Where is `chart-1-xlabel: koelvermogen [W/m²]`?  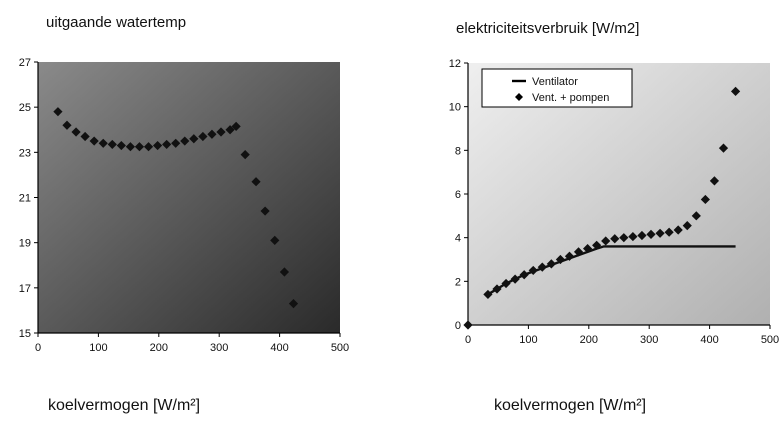 chart-1-xlabel: koelvermogen [W/m²] is located at coordinates (124, 405).